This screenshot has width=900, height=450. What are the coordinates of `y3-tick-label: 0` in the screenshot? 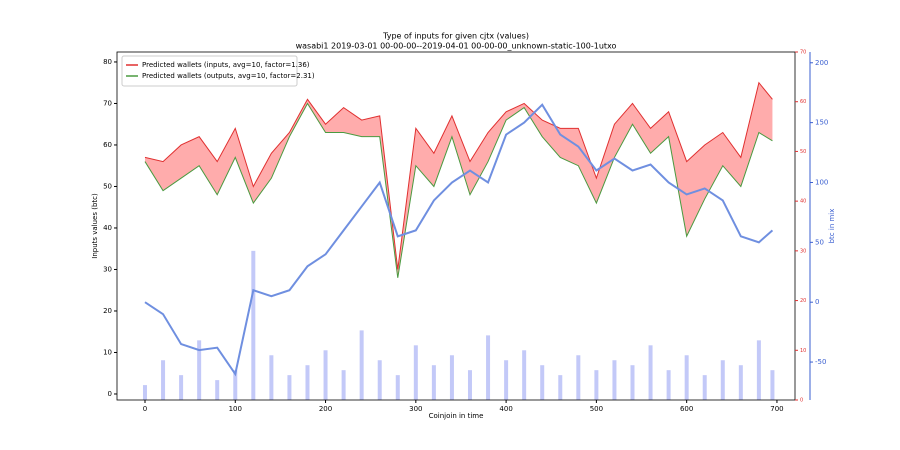 It's located at (801, 401).